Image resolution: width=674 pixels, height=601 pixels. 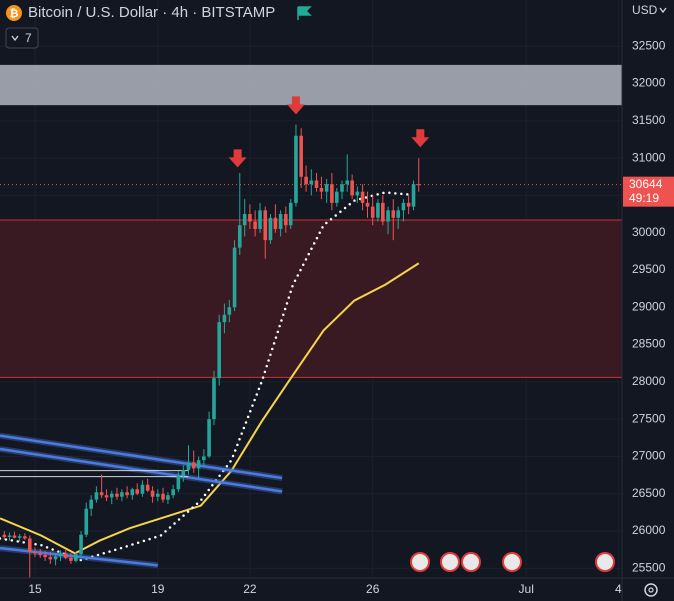 I want to click on y-tick-label: 32500, so click(x=649, y=45).